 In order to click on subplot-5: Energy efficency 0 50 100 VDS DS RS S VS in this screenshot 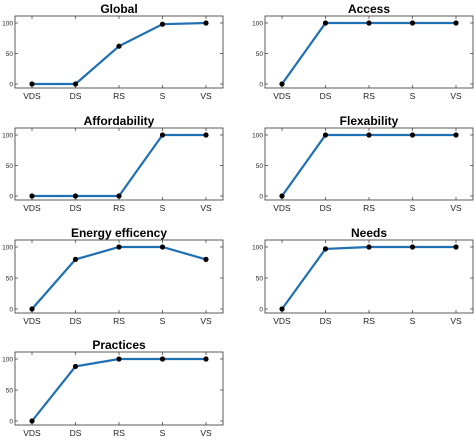, I will do `click(113, 276)`.